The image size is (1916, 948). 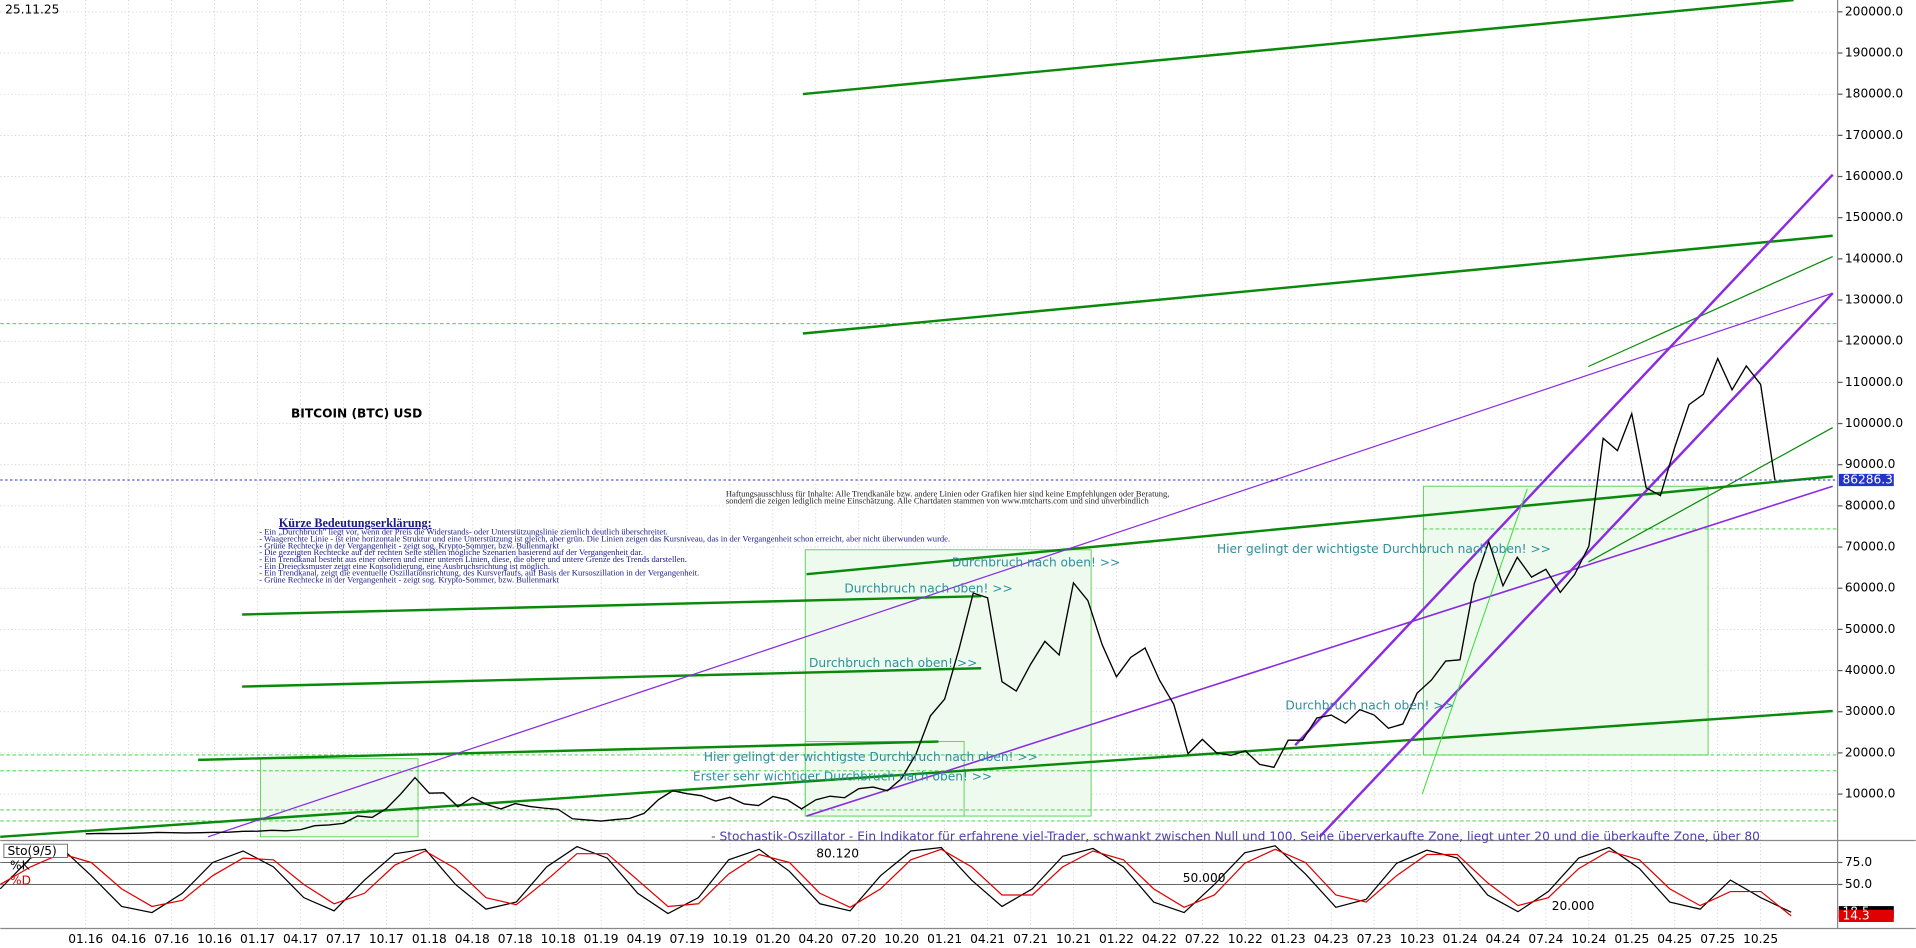 What do you see at coordinates (1073, 939) in the screenshot?
I see `x-tick-label: 10.21` at bounding box center [1073, 939].